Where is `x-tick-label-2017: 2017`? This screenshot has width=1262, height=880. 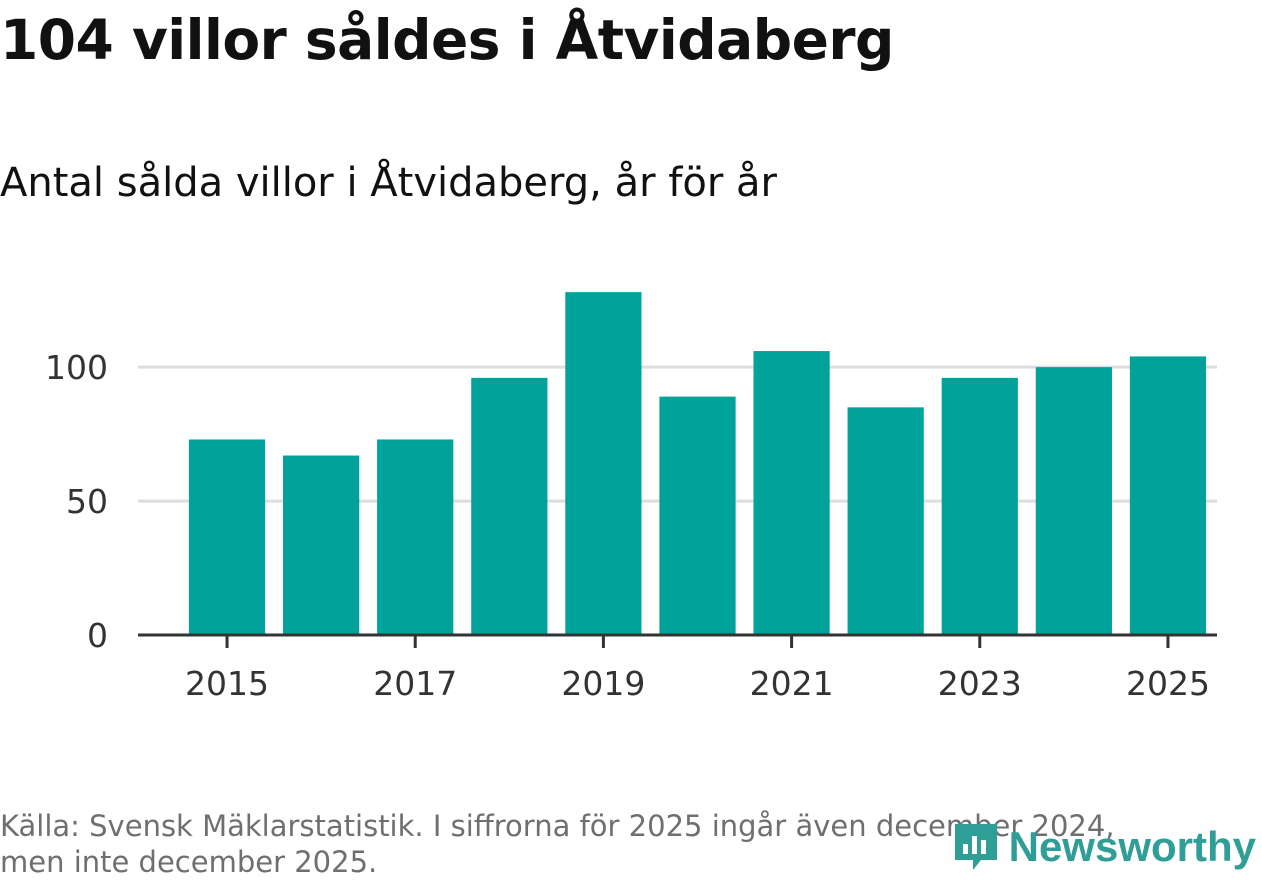 x-tick-label-2017: 2017 is located at coordinates (415, 683).